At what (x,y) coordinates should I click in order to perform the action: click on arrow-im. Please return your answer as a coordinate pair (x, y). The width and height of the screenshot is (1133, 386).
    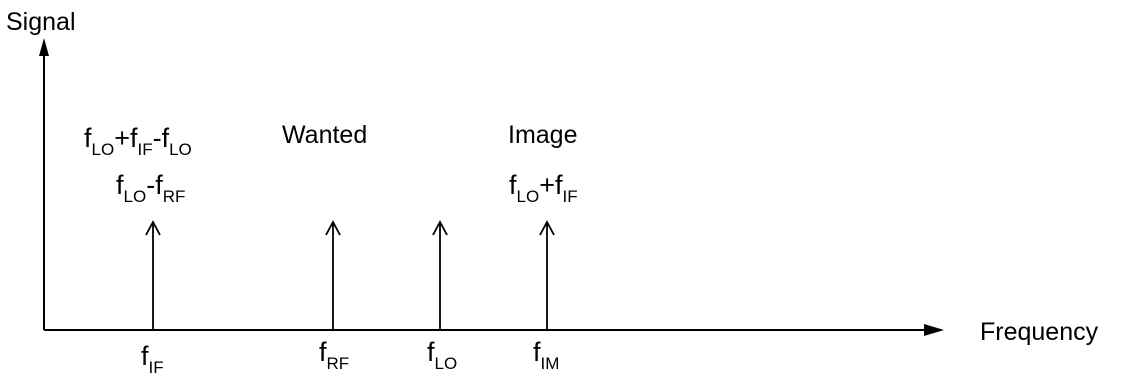
    Looking at the image, I should click on (547, 275).